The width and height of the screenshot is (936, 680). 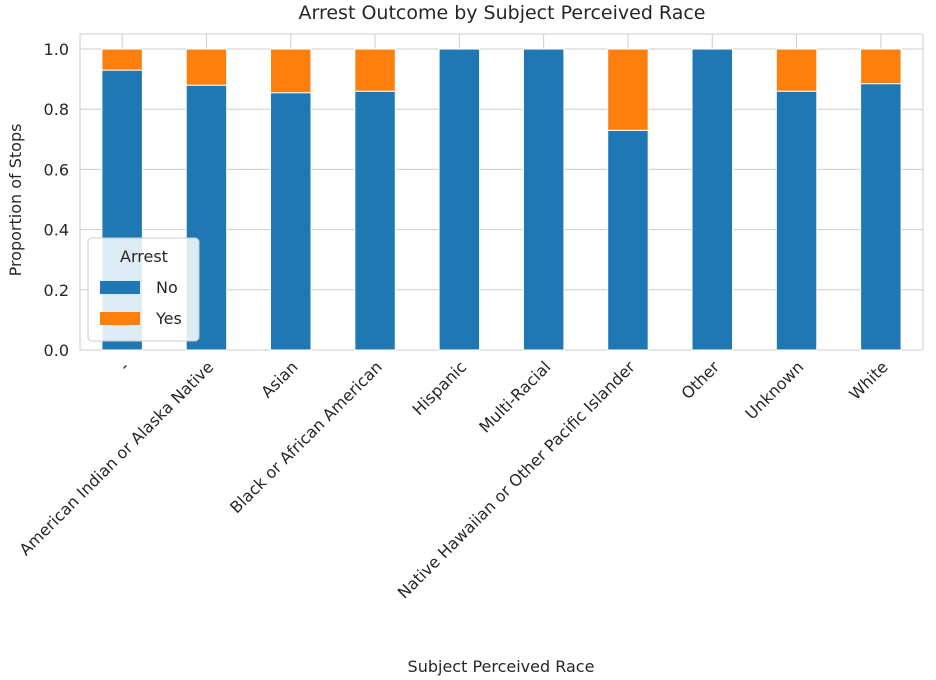 I want to click on legend: Arrest No Yes, so click(x=143, y=289).